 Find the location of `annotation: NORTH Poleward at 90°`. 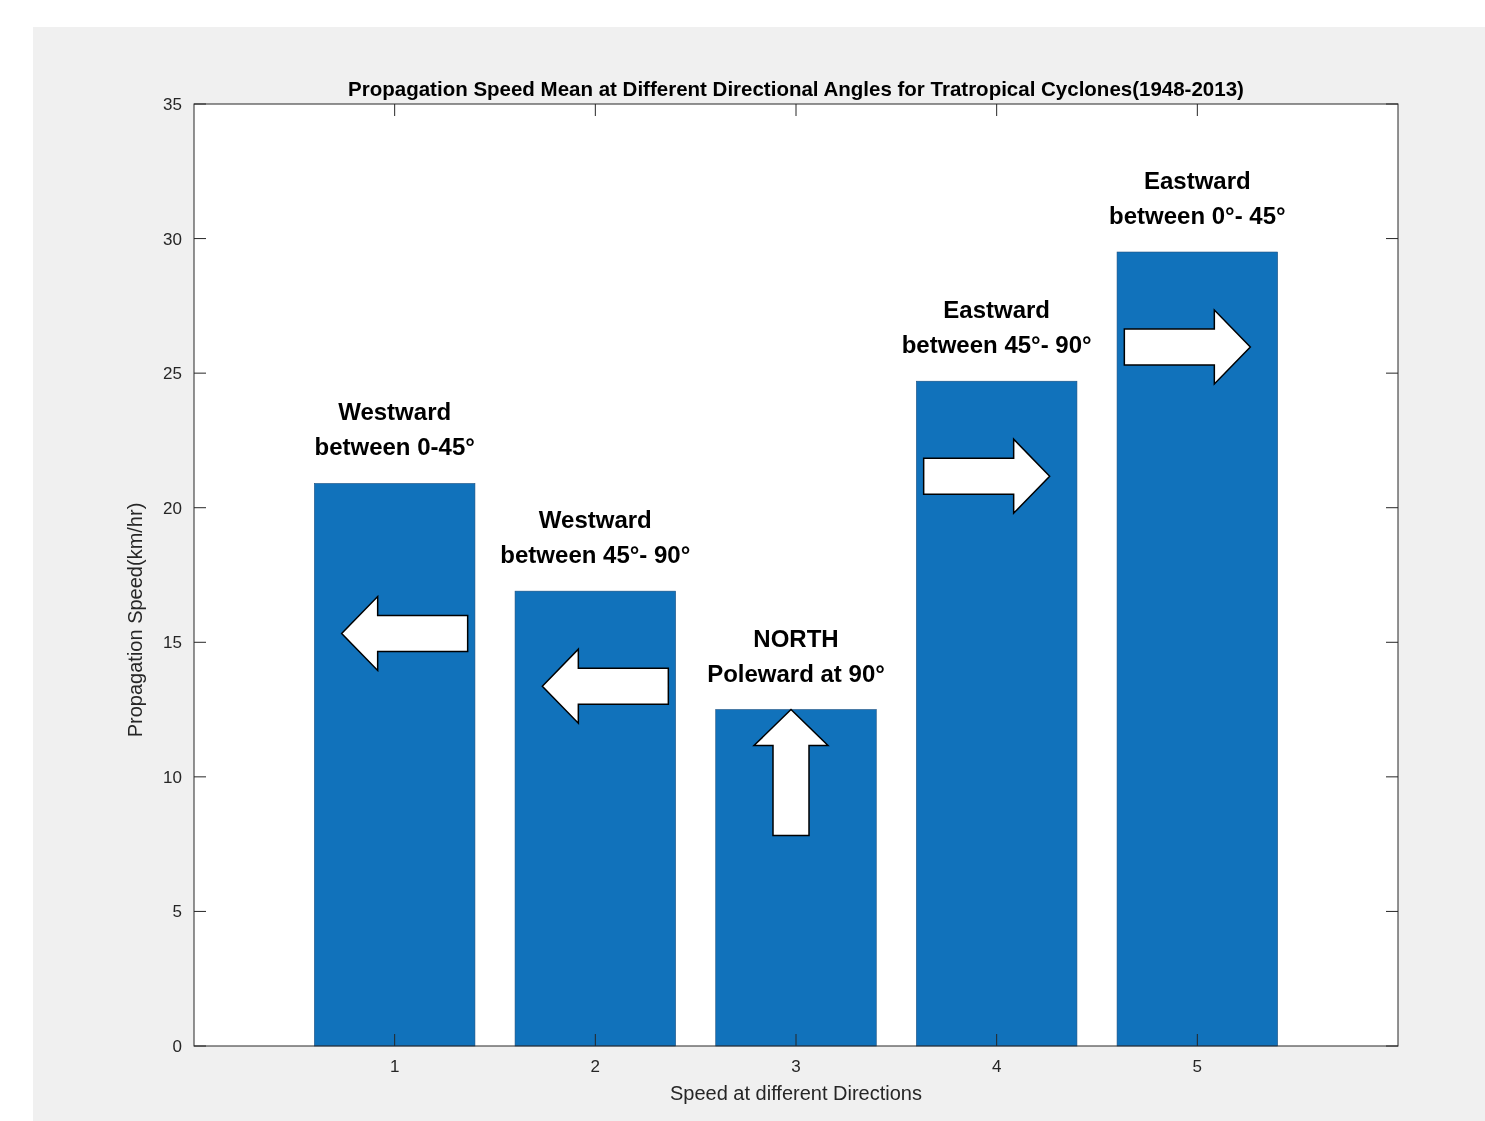

annotation: NORTH Poleward at 90° is located at coordinates (796, 655).